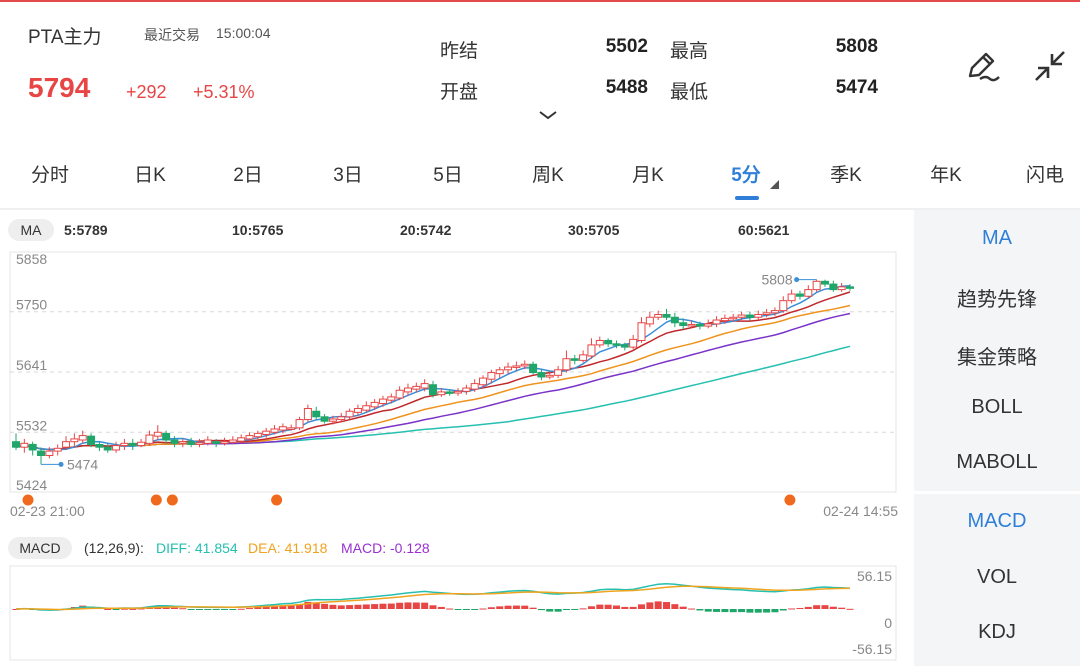 The image size is (1080, 666). What do you see at coordinates (997, 407) in the screenshot?
I see `side-item-main-3: BOLL` at bounding box center [997, 407].